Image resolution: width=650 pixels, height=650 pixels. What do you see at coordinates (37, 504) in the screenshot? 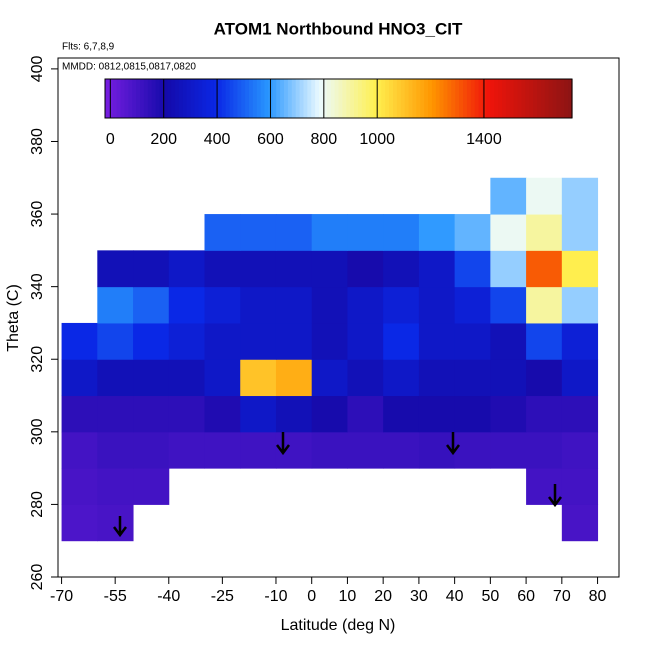
I see `y-tick-label: 280` at bounding box center [37, 504].